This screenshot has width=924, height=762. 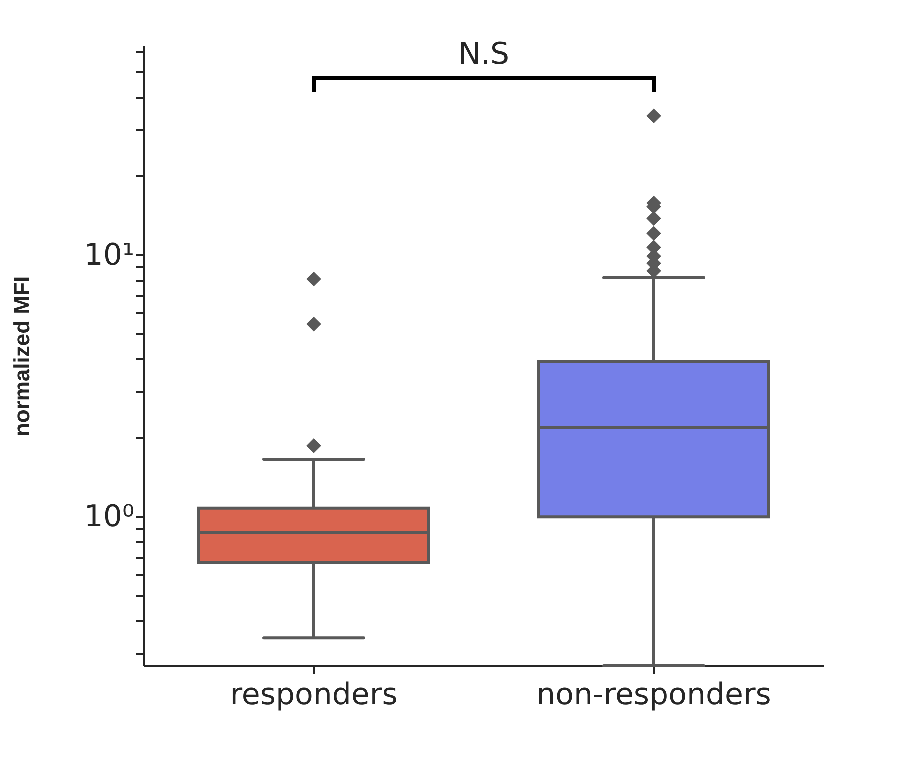 What do you see at coordinates (314, 695) in the screenshot?
I see `x-tick-label: responders` at bounding box center [314, 695].